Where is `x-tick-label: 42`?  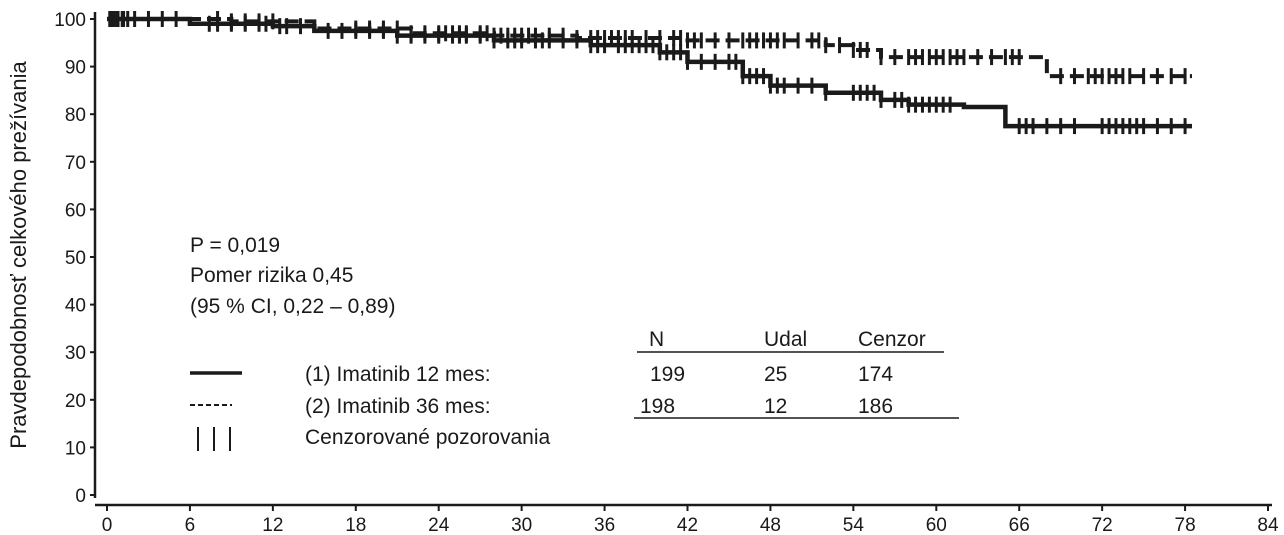 x-tick-label: 42 is located at coordinates (687, 525).